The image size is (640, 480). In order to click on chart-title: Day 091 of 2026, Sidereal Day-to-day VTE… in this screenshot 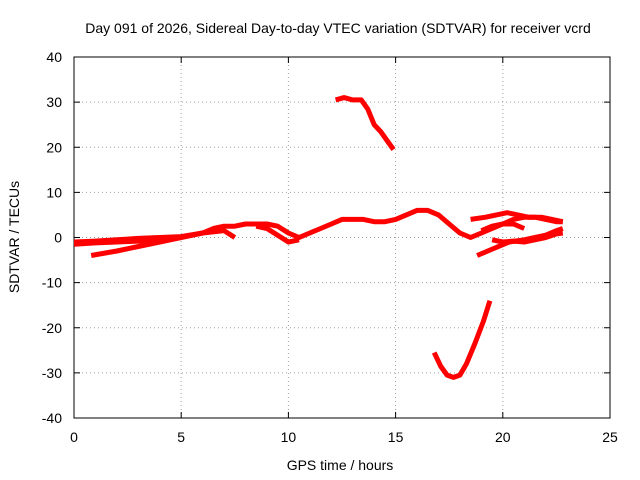, I will do `click(338, 28)`.